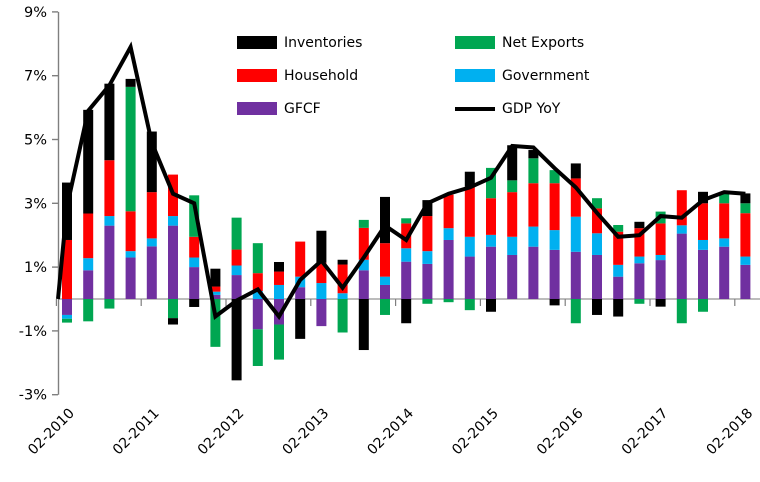 This screenshot has height=482, width=760. I want to click on bar-segment-nx-01-2015, so click(469, 305).